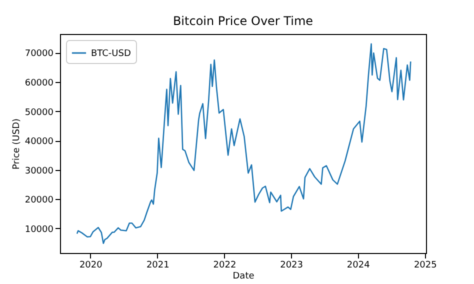 Image resolution: width=474 pixels, height=284 pixels. Describe the element at coordinates (17, 144) in the screenshot. I see `y-axis-title: Price (USD)` at that location.